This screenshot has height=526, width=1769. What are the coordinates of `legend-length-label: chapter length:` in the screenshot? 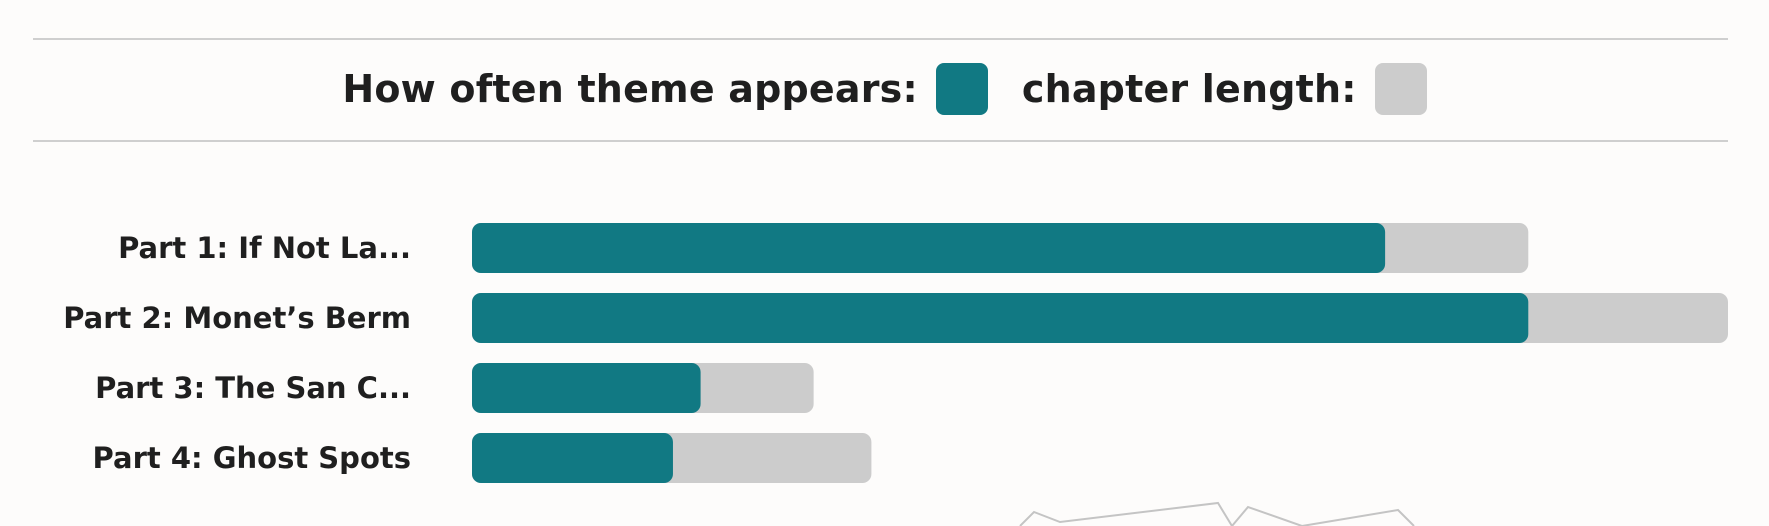 It's located at (1189, 89).